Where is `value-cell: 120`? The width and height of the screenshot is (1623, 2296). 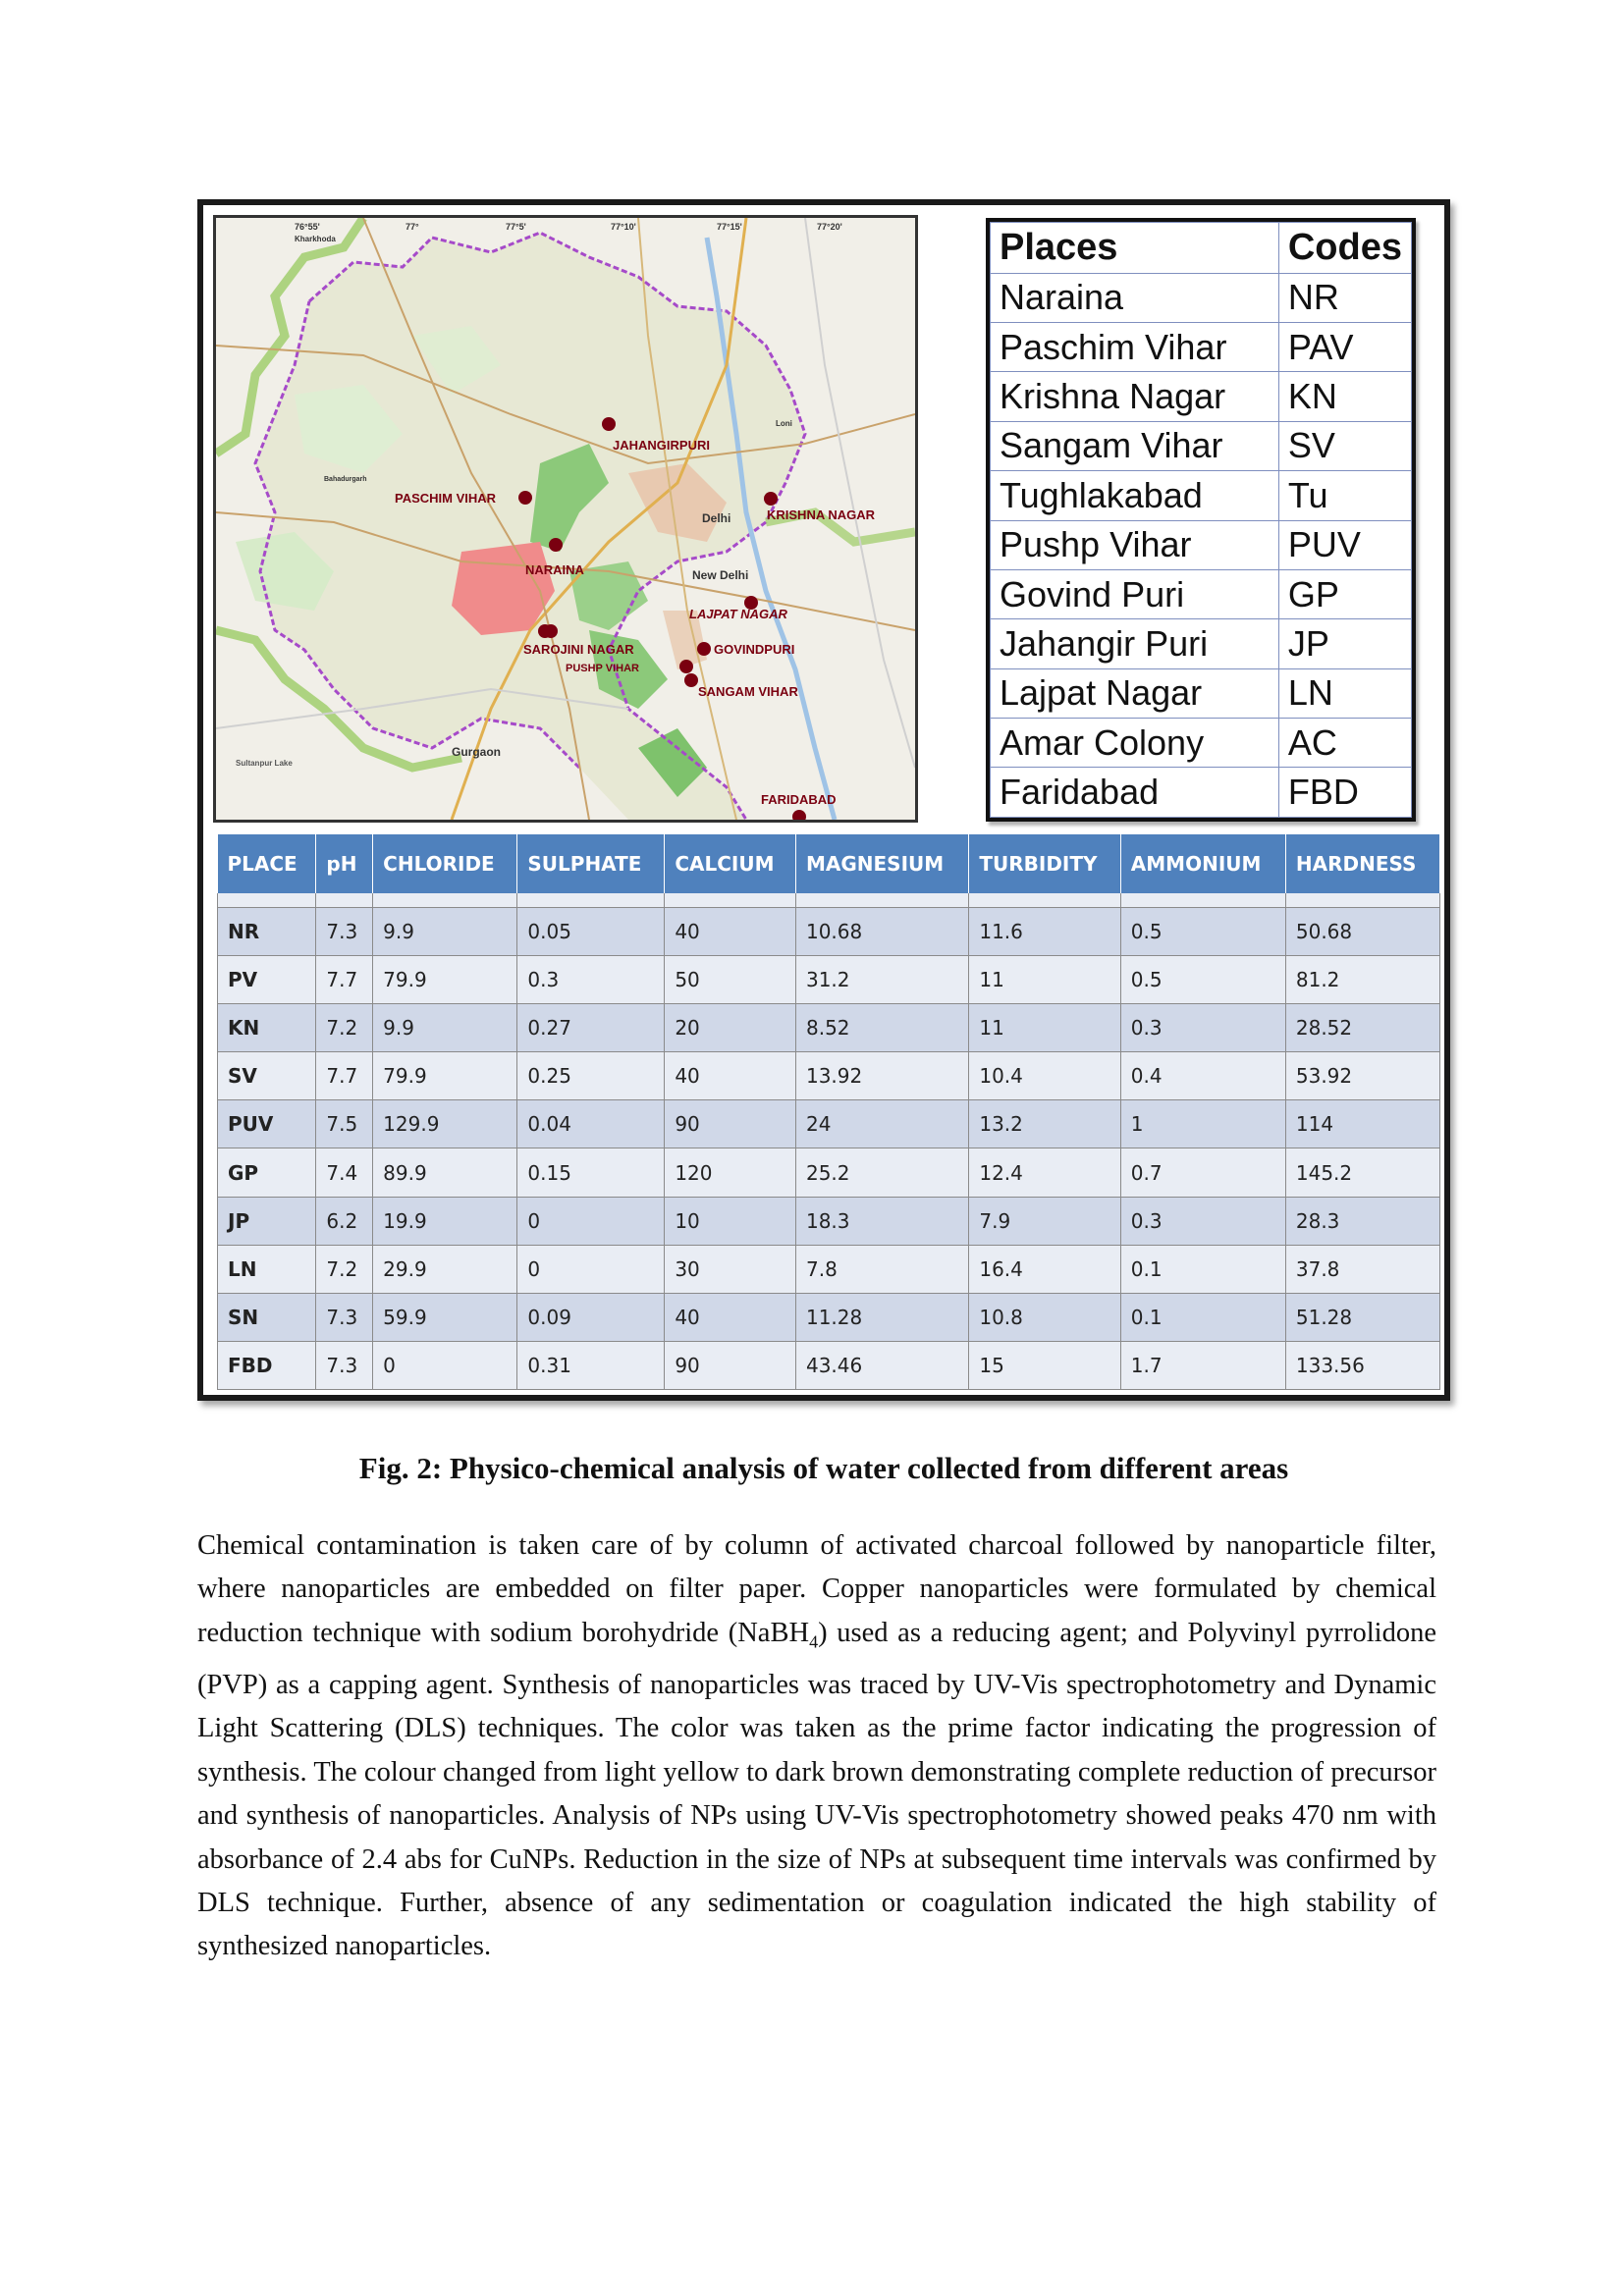 value-cell: 120 is located at coordinates (730, 1173).